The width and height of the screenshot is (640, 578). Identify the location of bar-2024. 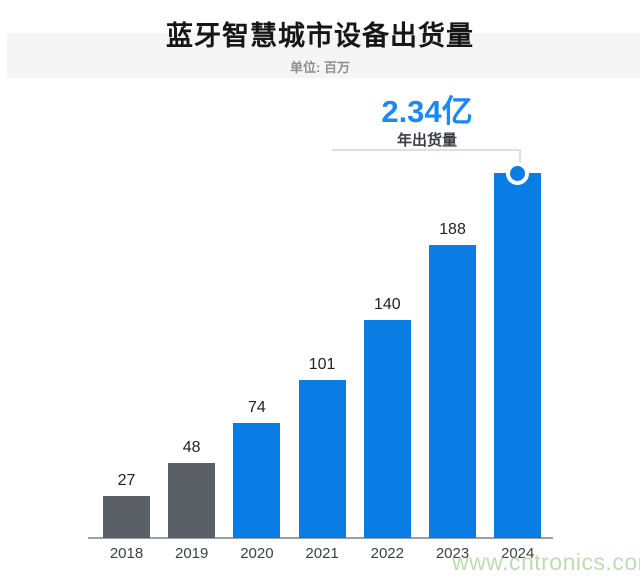
(518, 355).